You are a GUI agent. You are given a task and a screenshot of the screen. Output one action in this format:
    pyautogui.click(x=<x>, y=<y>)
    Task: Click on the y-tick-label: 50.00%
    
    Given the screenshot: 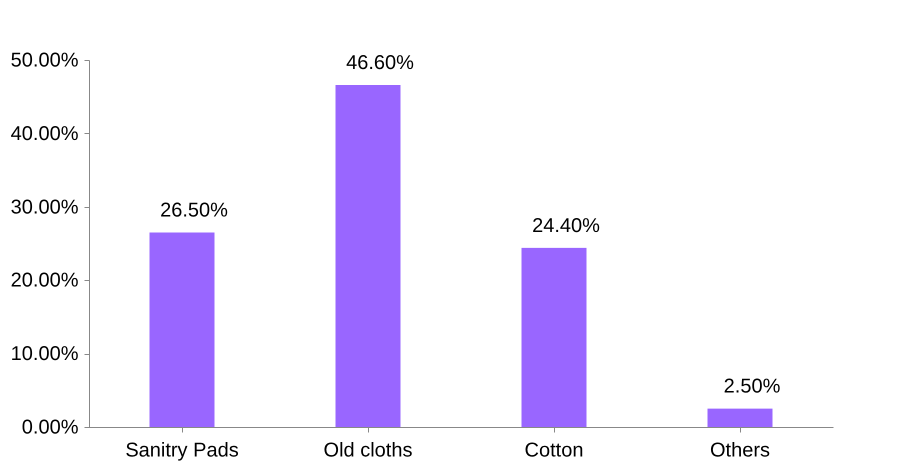 What is the action you would take?
    pyautogui.click(x=44, y=61)
    